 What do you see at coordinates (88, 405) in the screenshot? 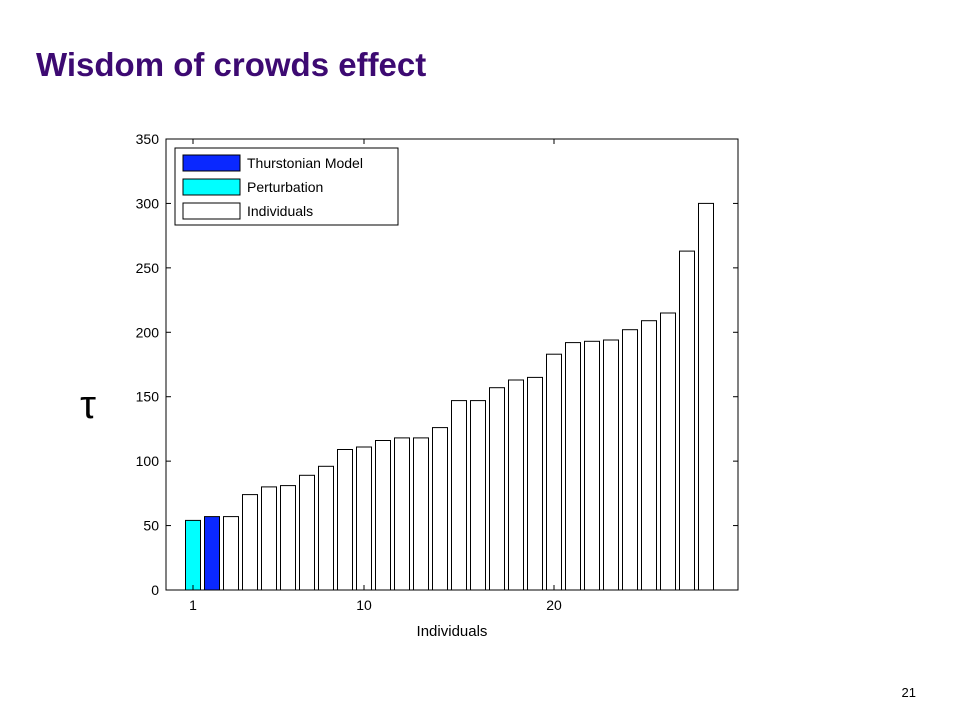
I see `y-axis-label: τ` at bounding box center [88, 405].